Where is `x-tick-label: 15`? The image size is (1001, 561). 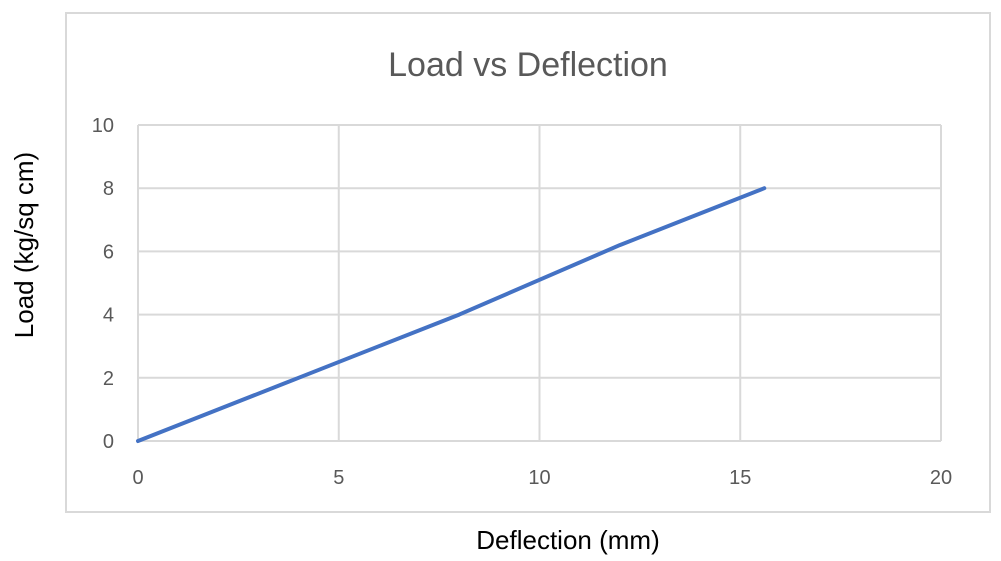 x-tick-label: 15 is located at coordinates (740, 478).